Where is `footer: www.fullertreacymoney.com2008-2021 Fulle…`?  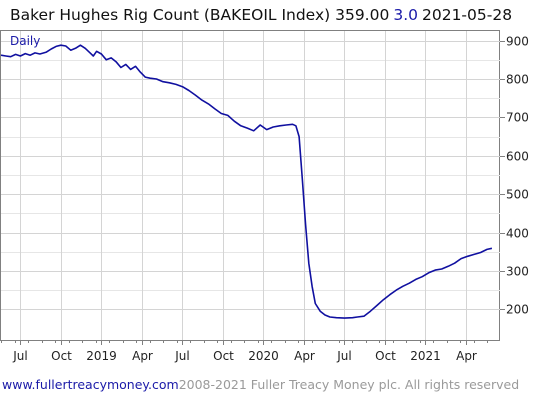
footer: www.fullertreacymoney.com2008-2021 Fulle… is located at coordinates (260, 384).